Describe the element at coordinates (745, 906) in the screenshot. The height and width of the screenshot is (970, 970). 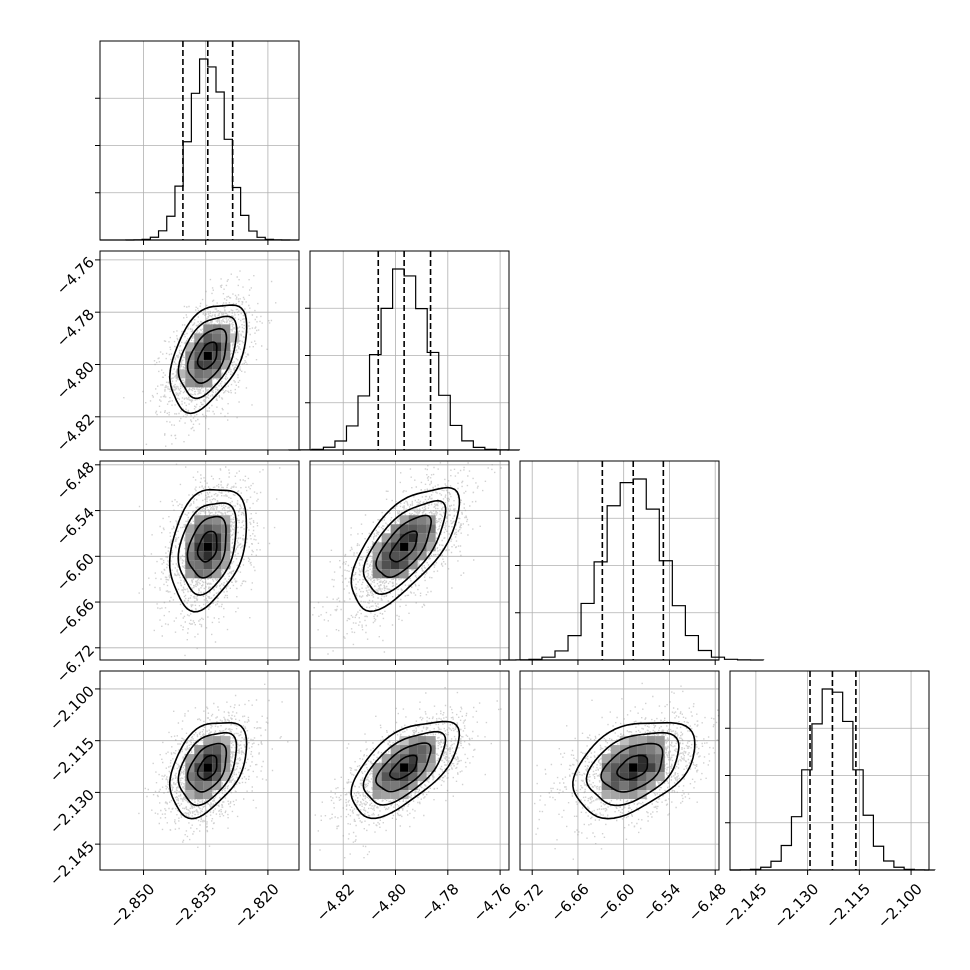
I see `x-tick-label: −2.145` at that location.